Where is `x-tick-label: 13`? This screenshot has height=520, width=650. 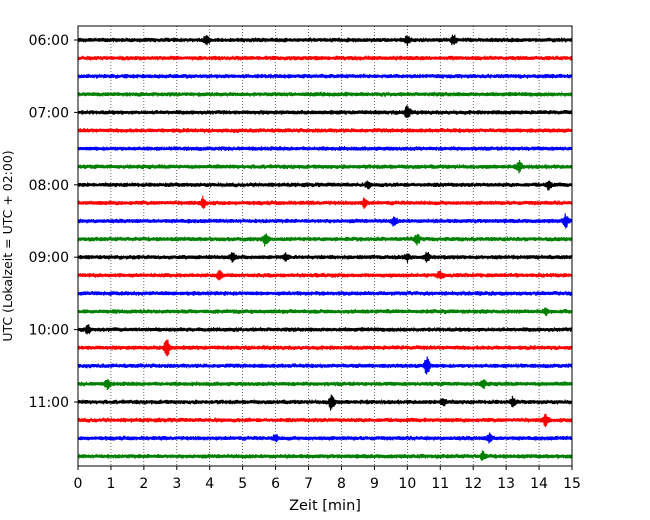 x-tick-label: 13 is located at coordinates (506, 484).